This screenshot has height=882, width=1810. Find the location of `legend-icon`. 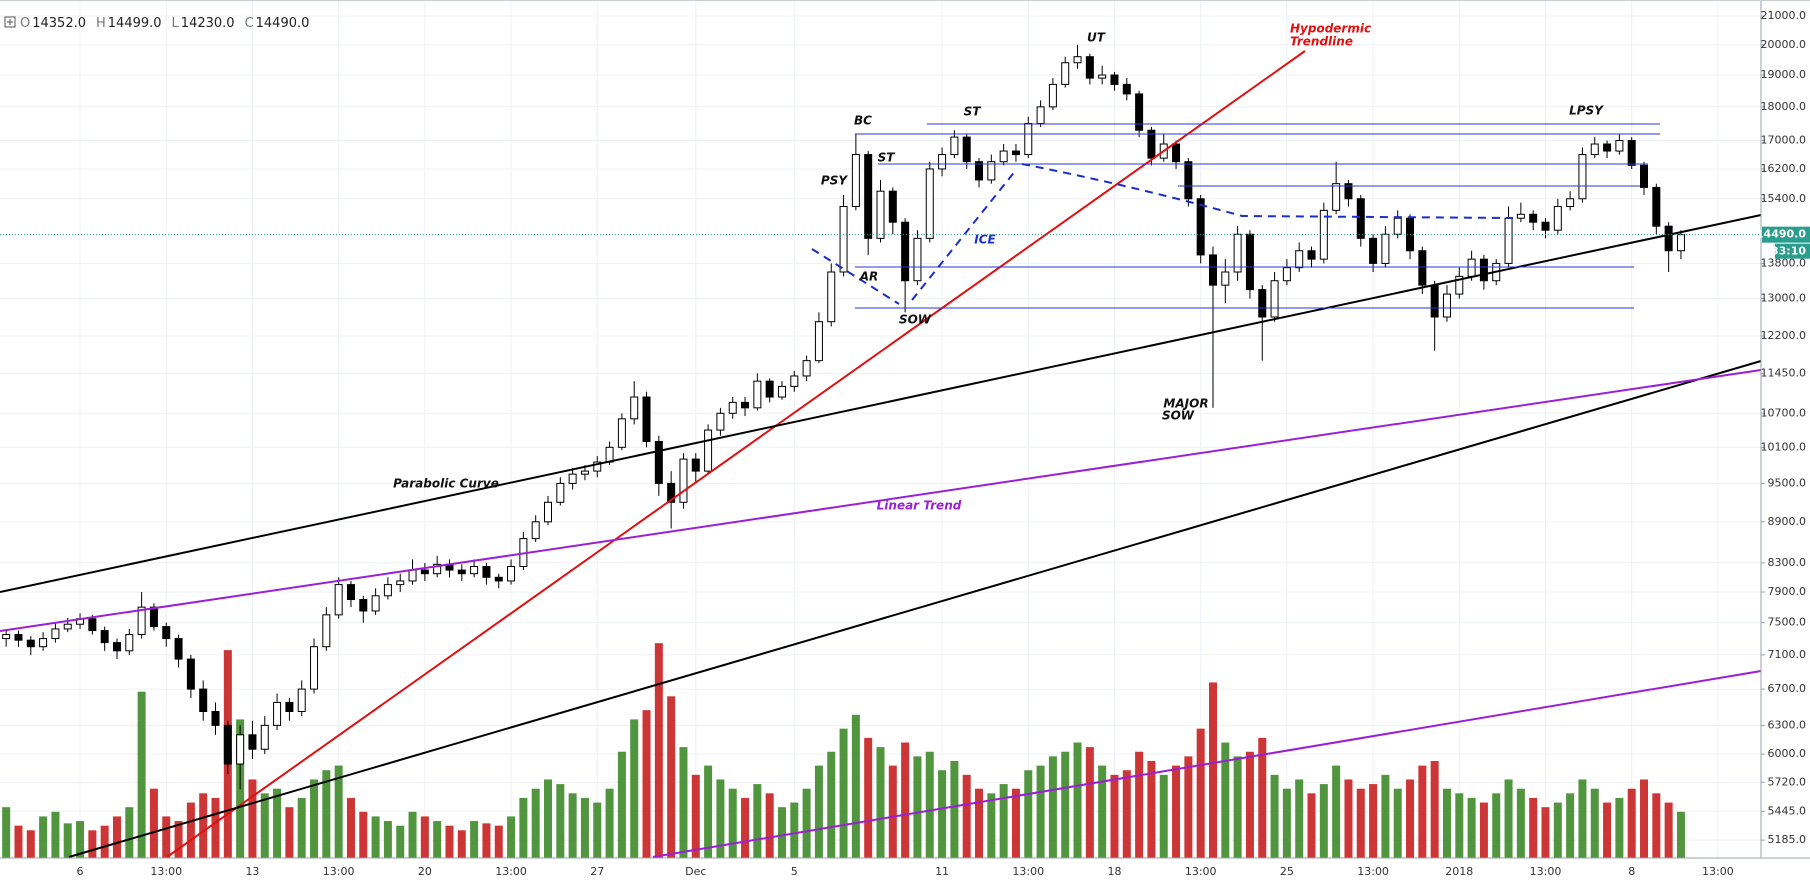

legend-icon is located at coordinates (10, 22).